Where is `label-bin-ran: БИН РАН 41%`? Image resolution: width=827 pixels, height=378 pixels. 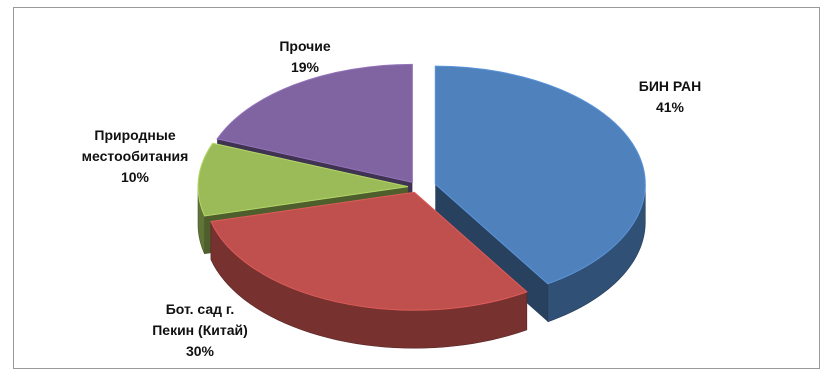
label-bin-ran: БИН РАН 41% is located at coordinates (670, 97).